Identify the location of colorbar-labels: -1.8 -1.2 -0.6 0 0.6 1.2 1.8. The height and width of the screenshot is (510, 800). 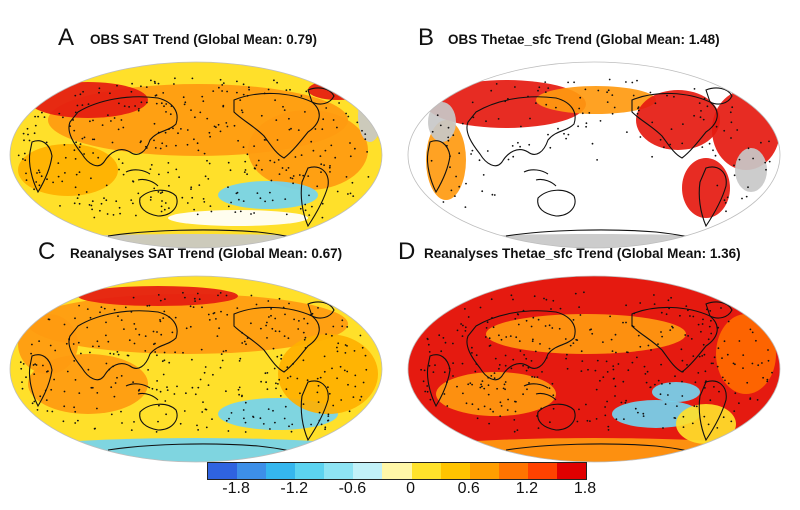
(401, 491).